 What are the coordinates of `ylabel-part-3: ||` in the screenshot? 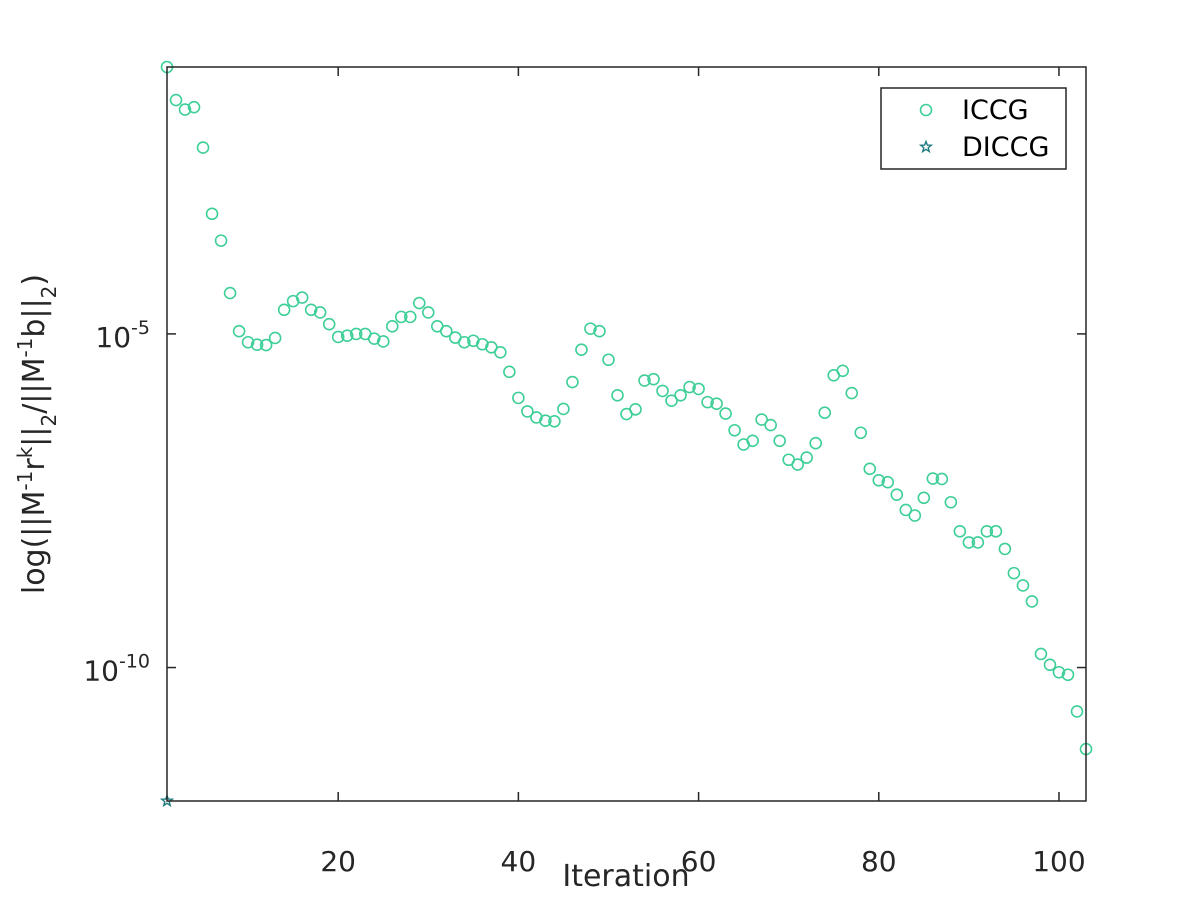 It's located at (34, 436).